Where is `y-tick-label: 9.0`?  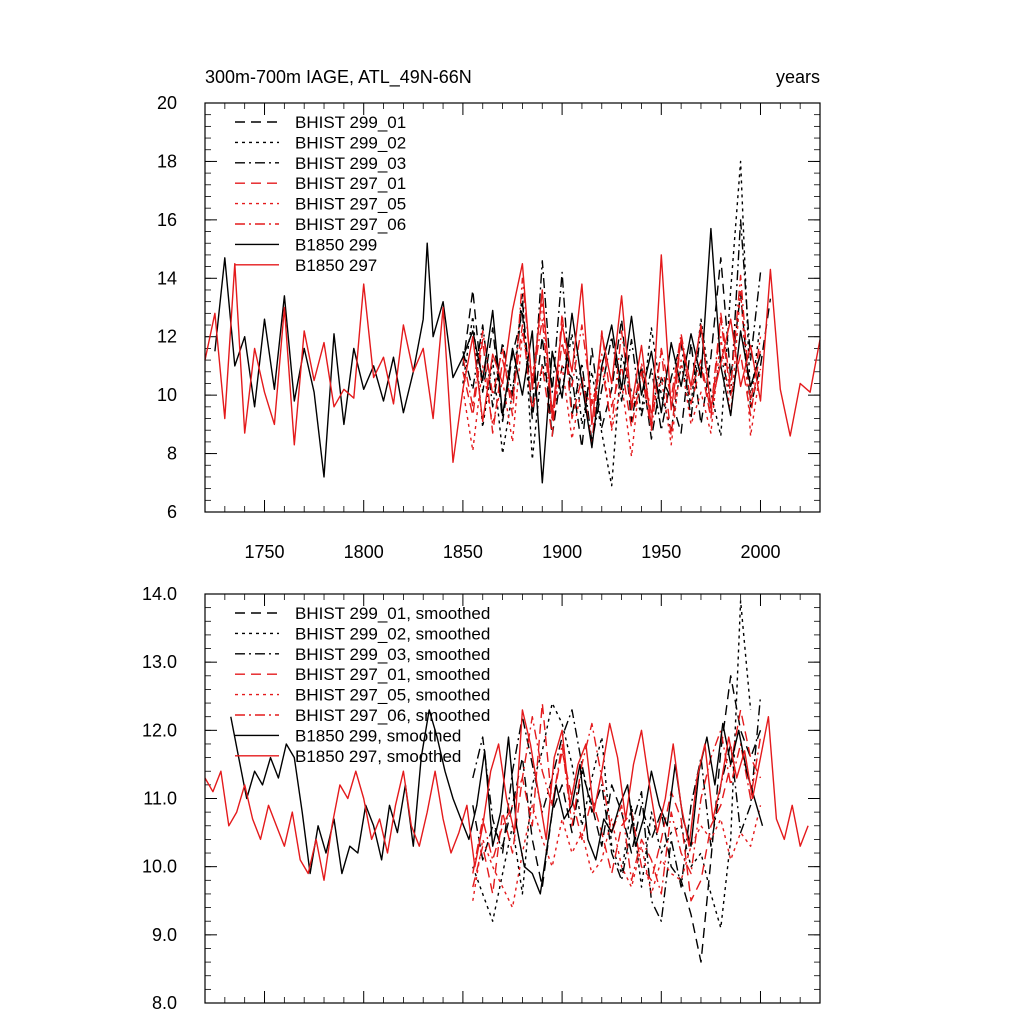 y-tick-label: 9.0 is located at coordinates (164, 935).